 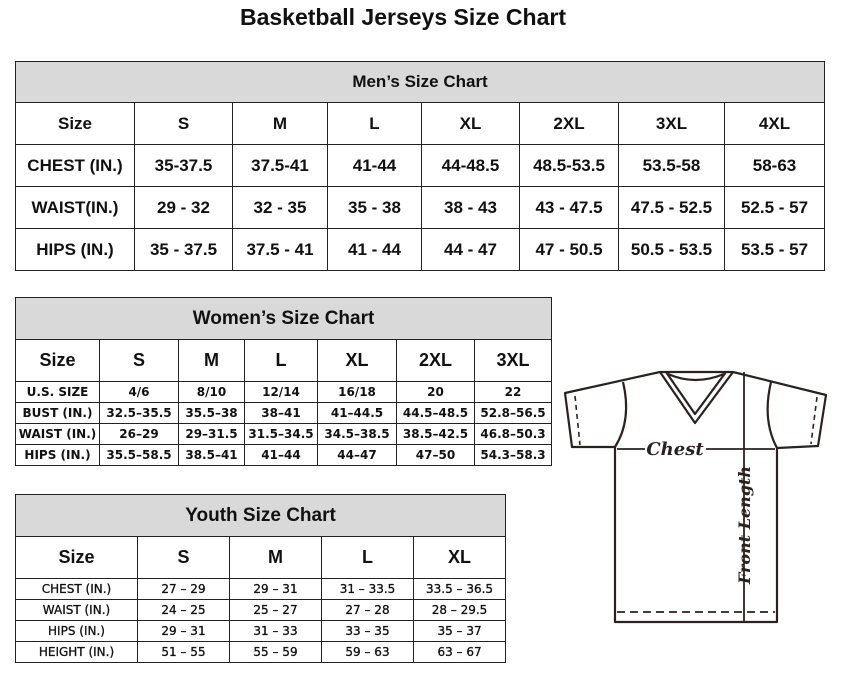 What do you see at coordinates (470, 249) in the screenshot?
I see `table-cell: 44 - 47` at bounding box center [470, 249].